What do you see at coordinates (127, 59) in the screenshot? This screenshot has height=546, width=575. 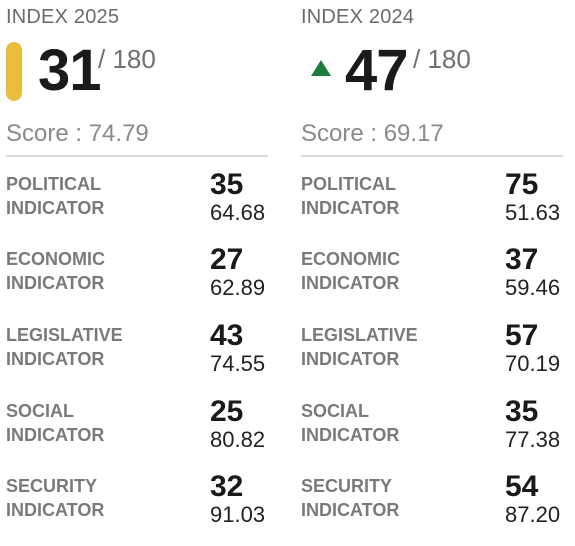 I see `index-2025-total: / 180` at bounding box center [127, 59].